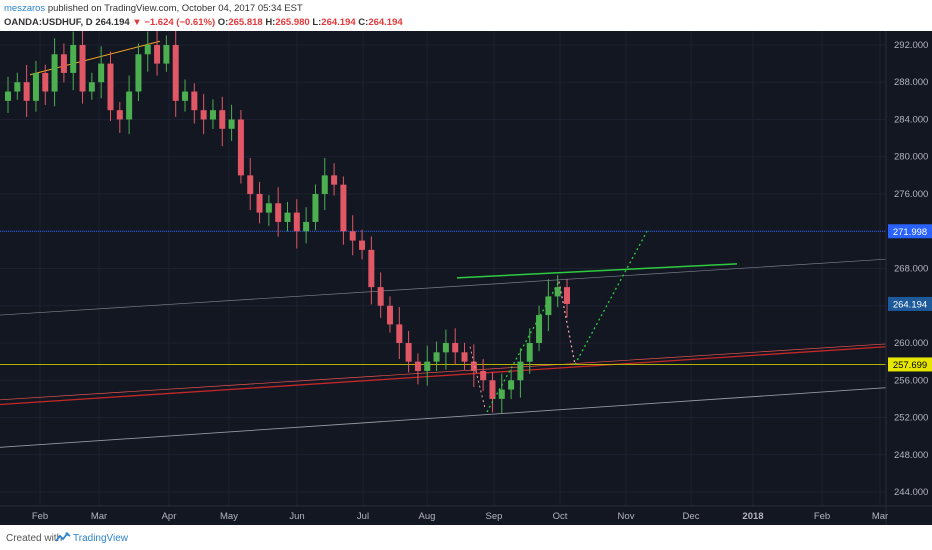 The image size is (932, 550). Describe the element at coordinates (597, 271) in the screenshot. I see `green-trend-line` at that location.